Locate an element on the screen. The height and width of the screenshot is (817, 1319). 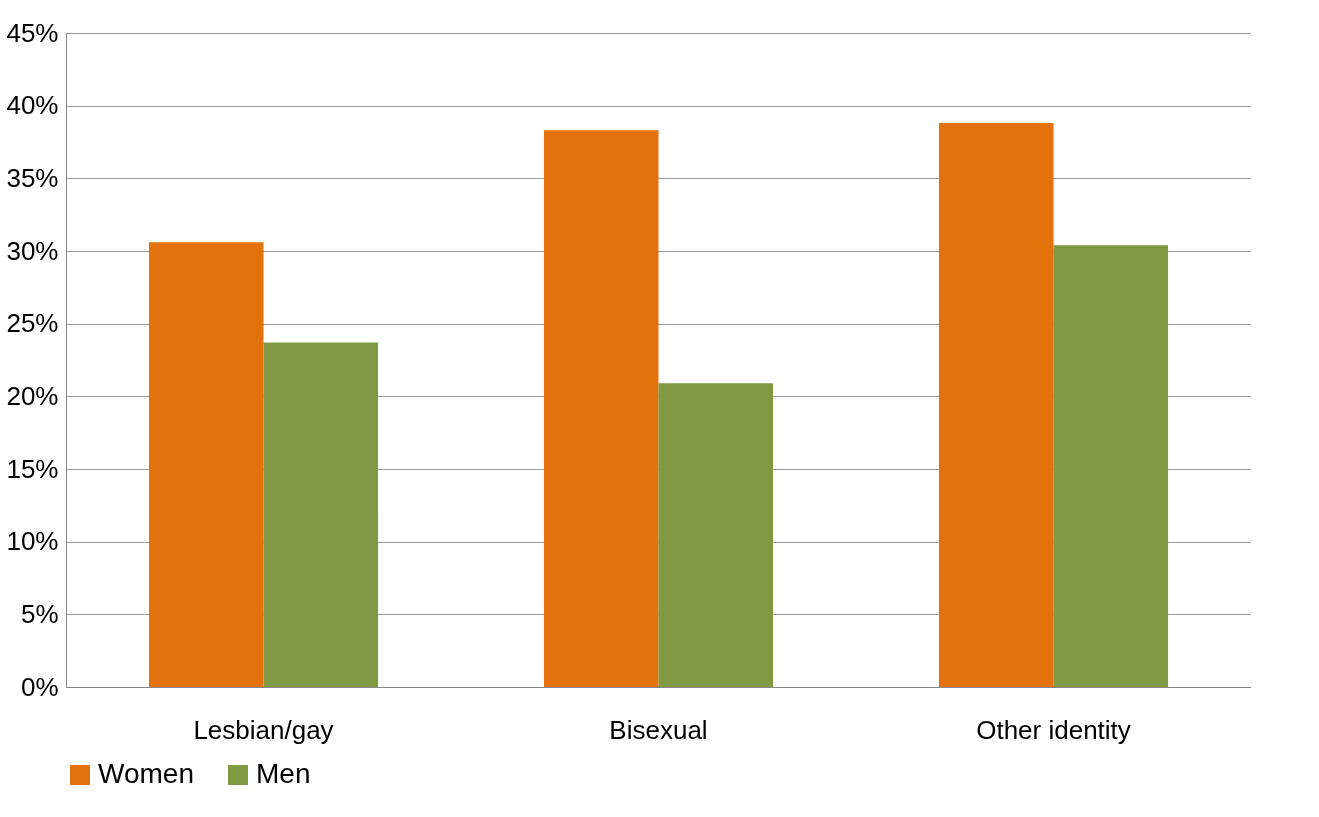
y-tick-label: 5% is located at coordinates (39, 613).